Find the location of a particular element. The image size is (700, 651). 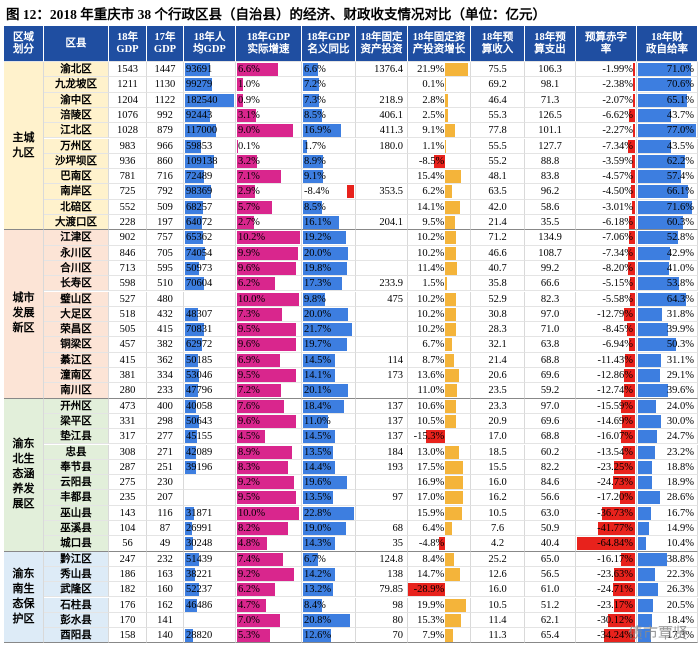

cell-text: 232 is located at coordinates (165, 559).